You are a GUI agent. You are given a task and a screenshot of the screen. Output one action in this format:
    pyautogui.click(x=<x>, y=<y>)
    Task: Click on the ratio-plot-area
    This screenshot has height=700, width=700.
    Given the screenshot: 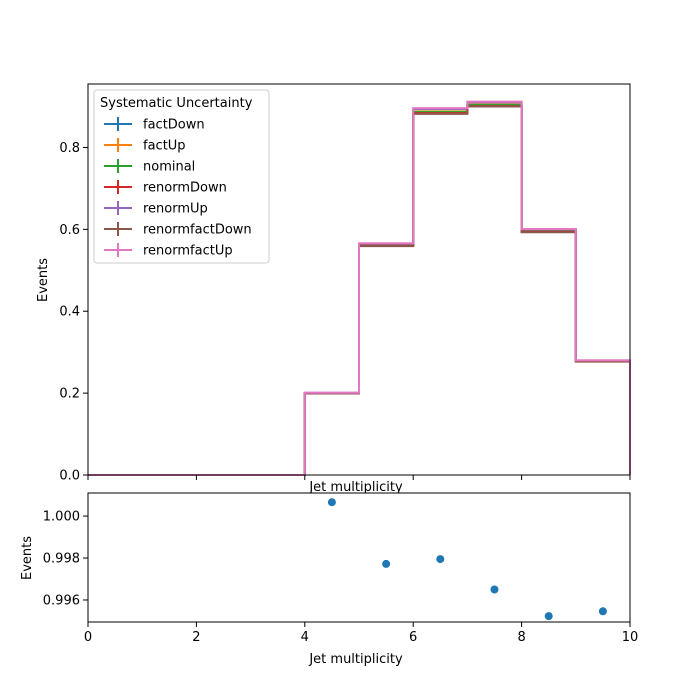 What is the action you would take?
    pyautogui.click(x=359, y=557)
    